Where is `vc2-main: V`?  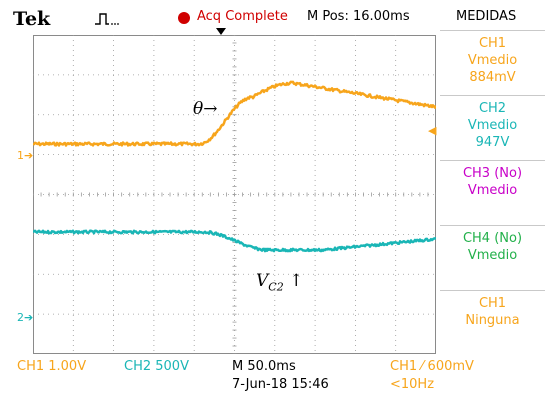
vc2-main: V is located at coordinates (262, 281).